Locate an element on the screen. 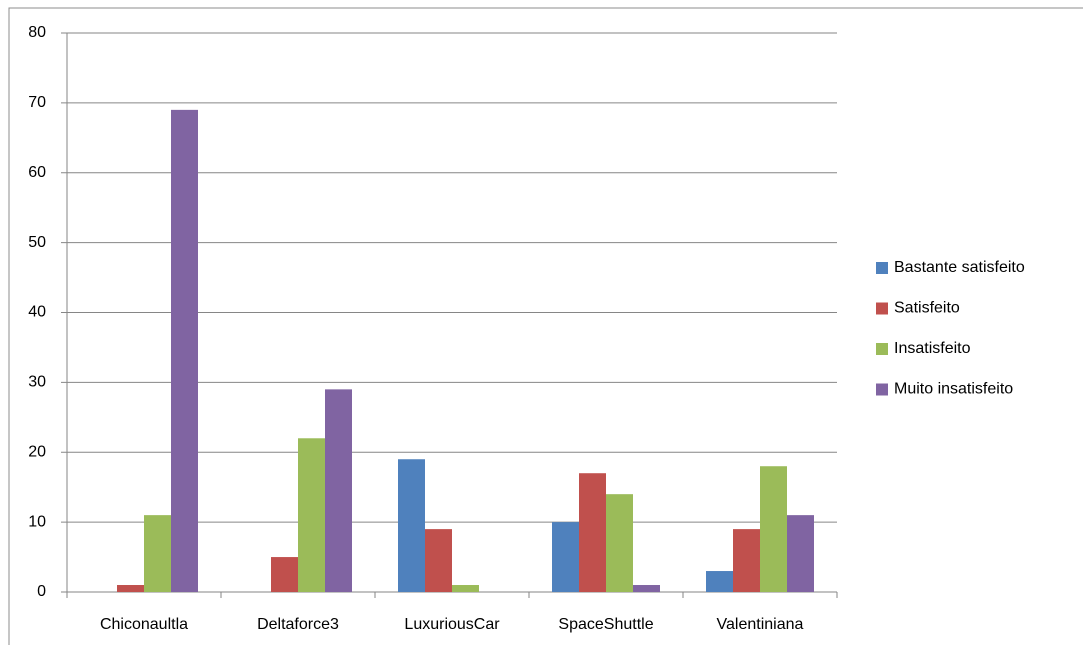  y-tick-label: 10 is located at coordinates (37, 521).